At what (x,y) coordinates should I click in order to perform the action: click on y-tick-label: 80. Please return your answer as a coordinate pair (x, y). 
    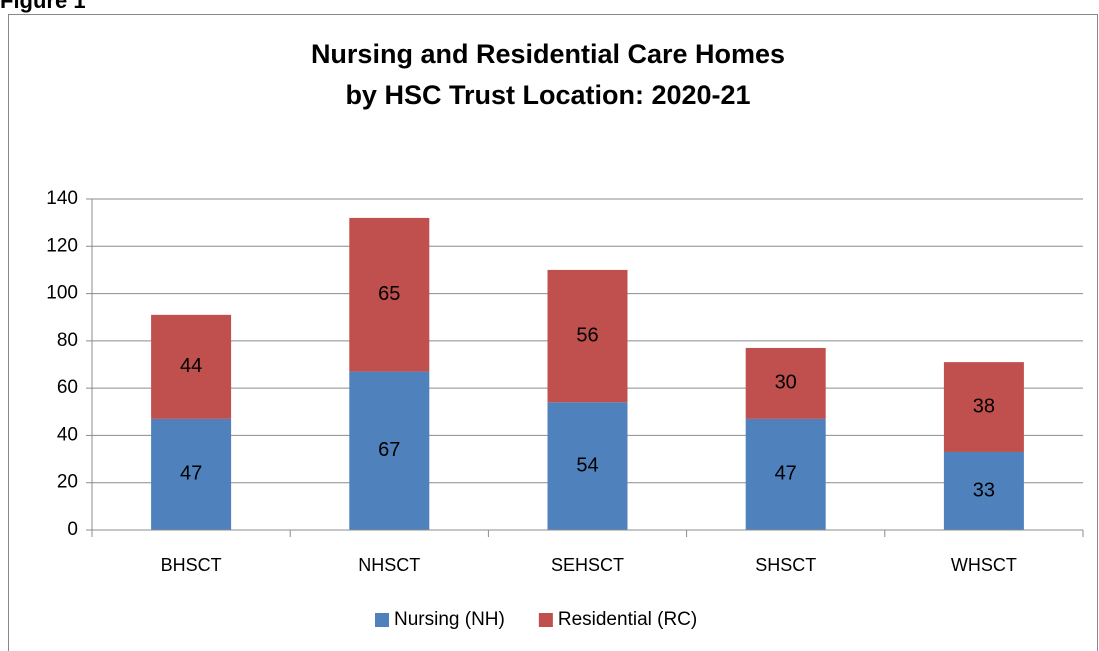
    Looking at the image, I should click on (67, 340).